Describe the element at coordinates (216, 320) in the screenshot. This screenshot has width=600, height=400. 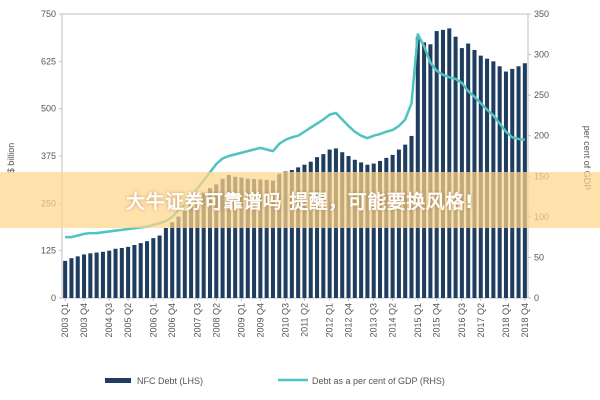
I see `x-tick-label: 2008 Q2` at that location.